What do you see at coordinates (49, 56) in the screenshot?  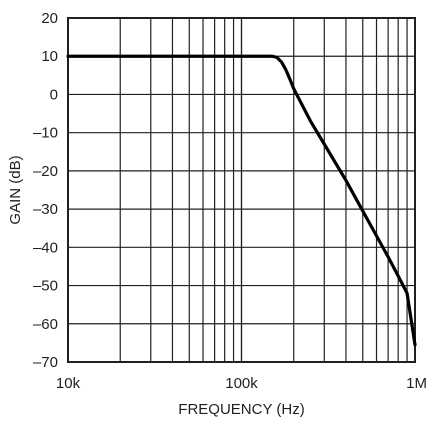 I see `y-tick-label: 10` at bounding box center [49, 56].